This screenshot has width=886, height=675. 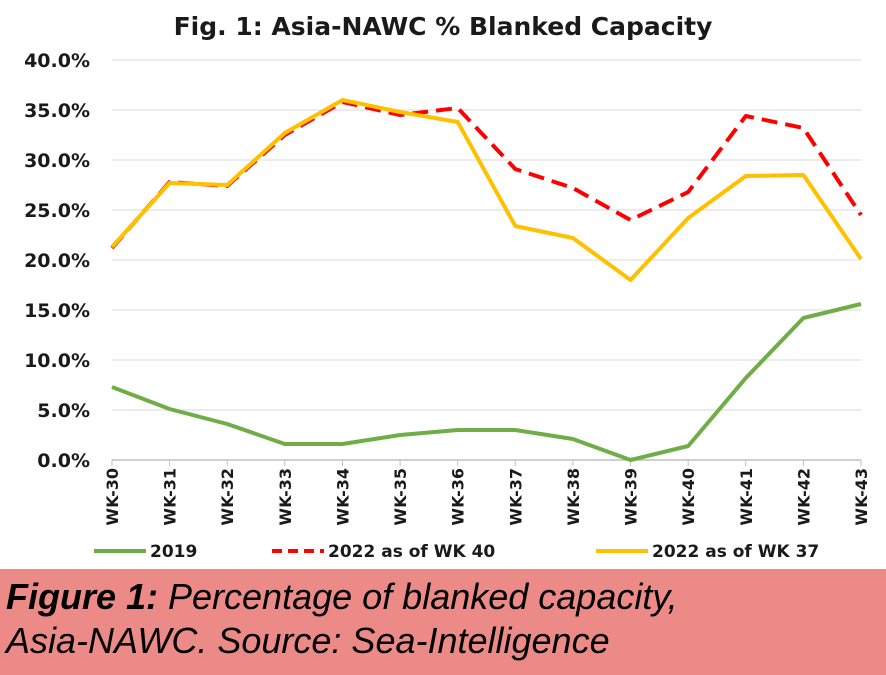 What do you see at coordinates (573, 497) in the screenshot?
I see `x-tick-label: WK-38` at bounding box center [573, 497].